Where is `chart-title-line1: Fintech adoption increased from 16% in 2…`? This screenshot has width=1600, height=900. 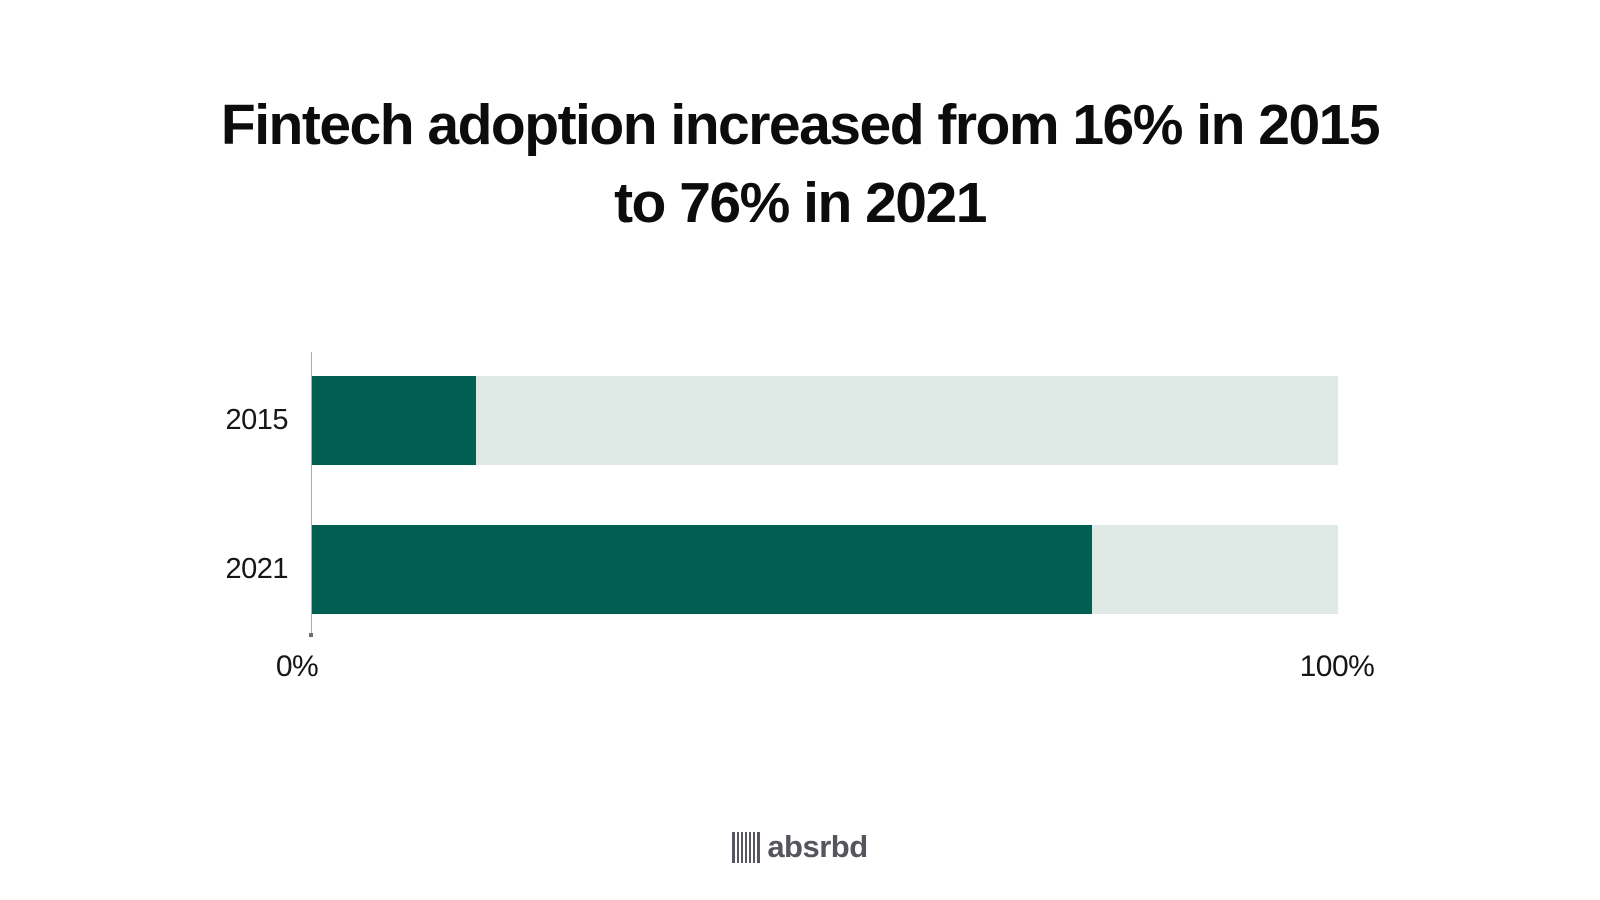
chart-title-line1: Fintech adoption increased from 16% in 2… is located at coordinates (800, 125).